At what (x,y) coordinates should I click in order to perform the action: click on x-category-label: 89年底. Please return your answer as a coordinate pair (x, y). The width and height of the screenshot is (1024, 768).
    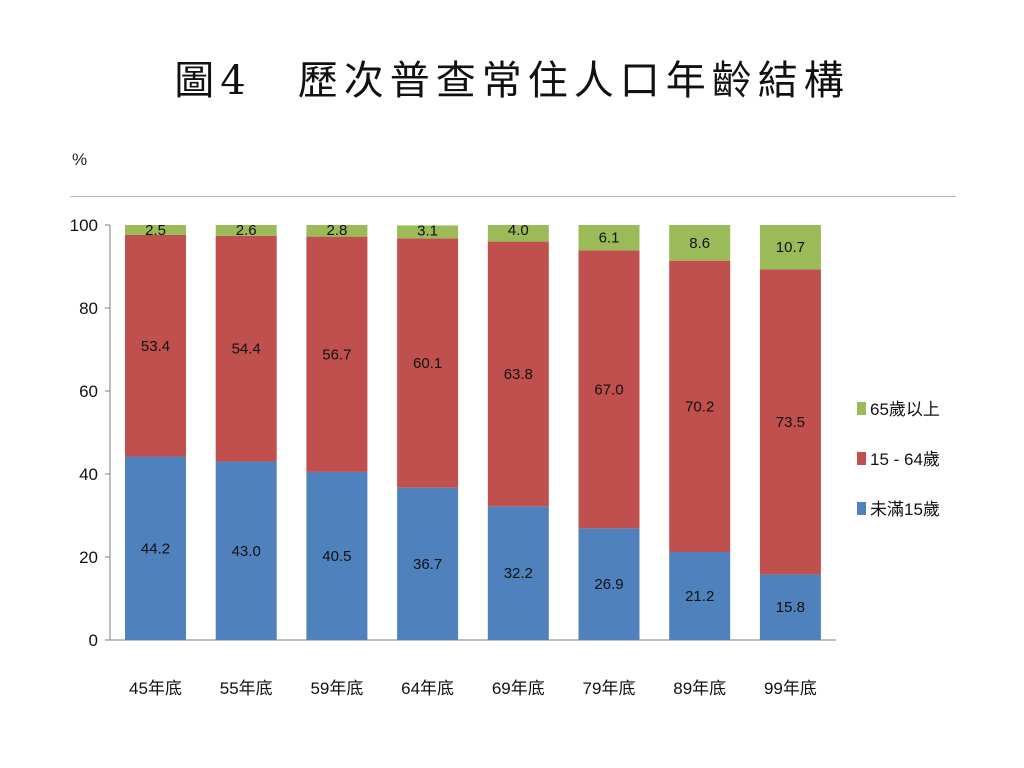
    Looking at the image, I should click on (699, 688).